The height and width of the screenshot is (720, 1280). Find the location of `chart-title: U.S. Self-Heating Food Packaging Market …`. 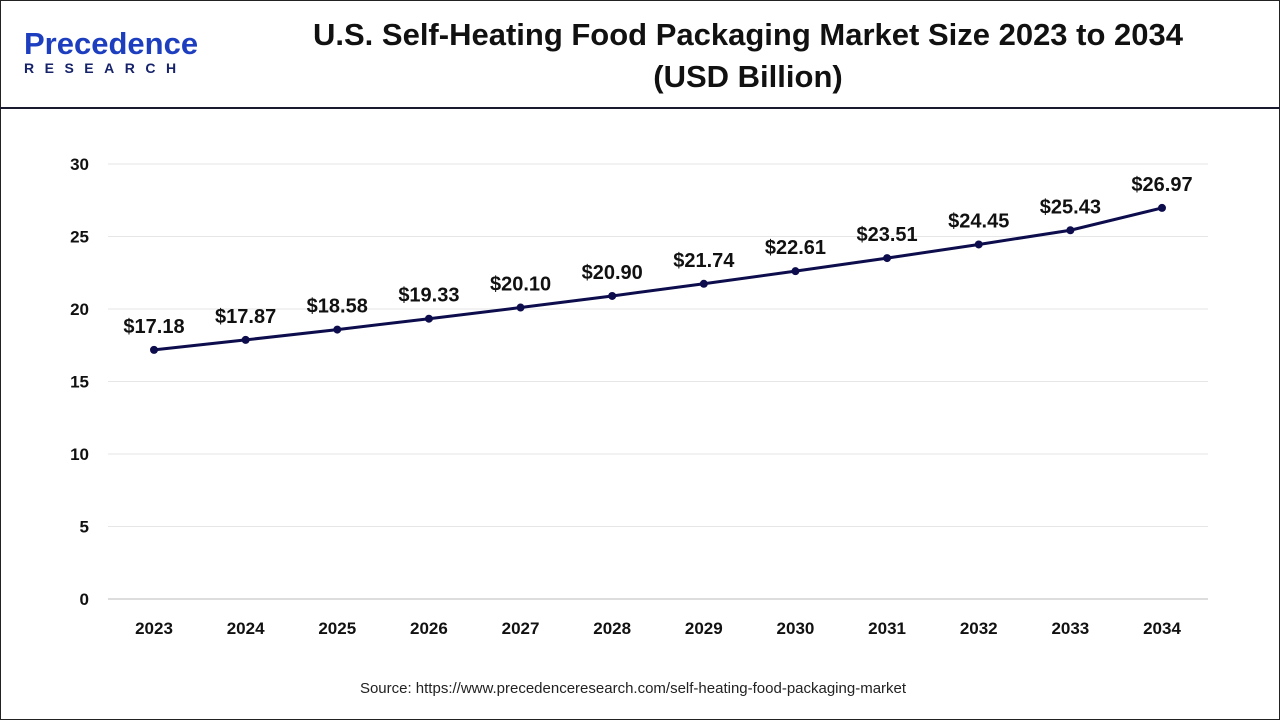

chart-title: U.S. Self-Heating Food Packaging Market … is located at coordinates (748, 56).